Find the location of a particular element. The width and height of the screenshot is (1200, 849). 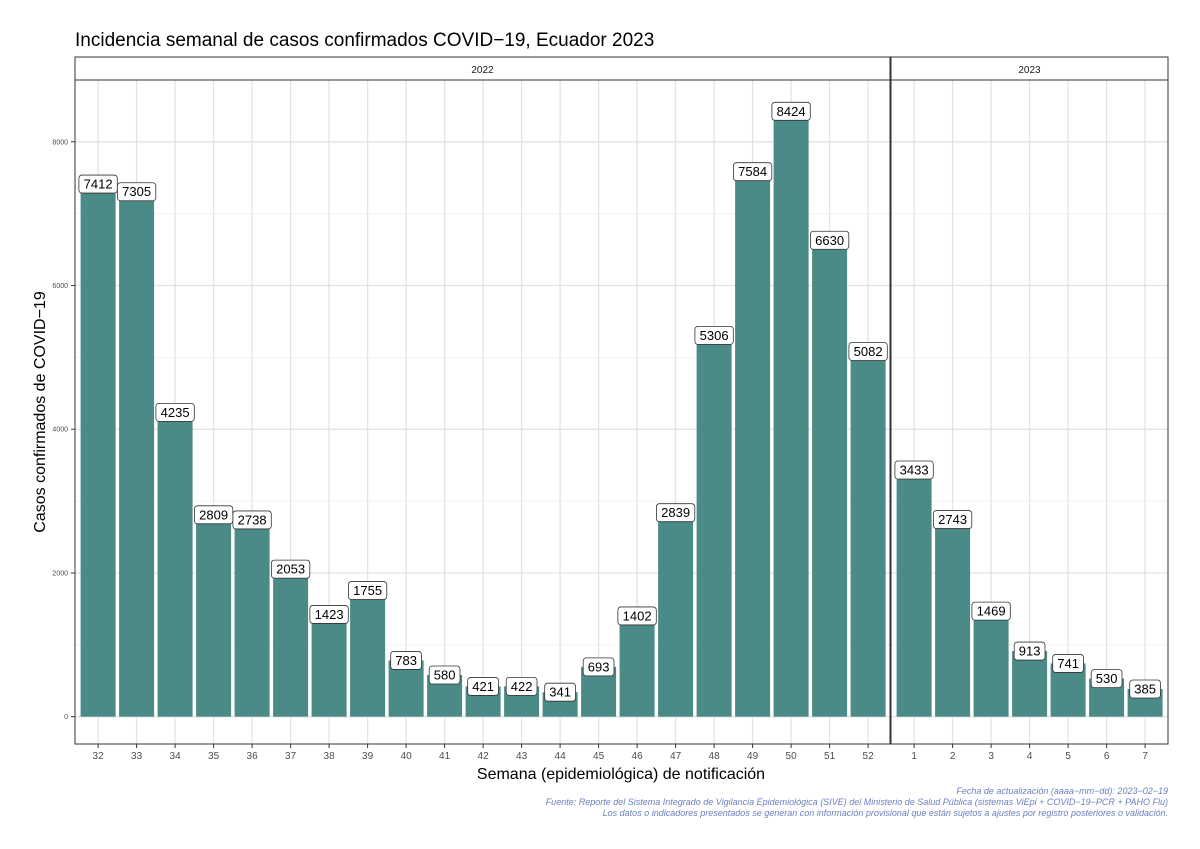

data-label-2022-47: 2839 is located at coordinates (675, 512).